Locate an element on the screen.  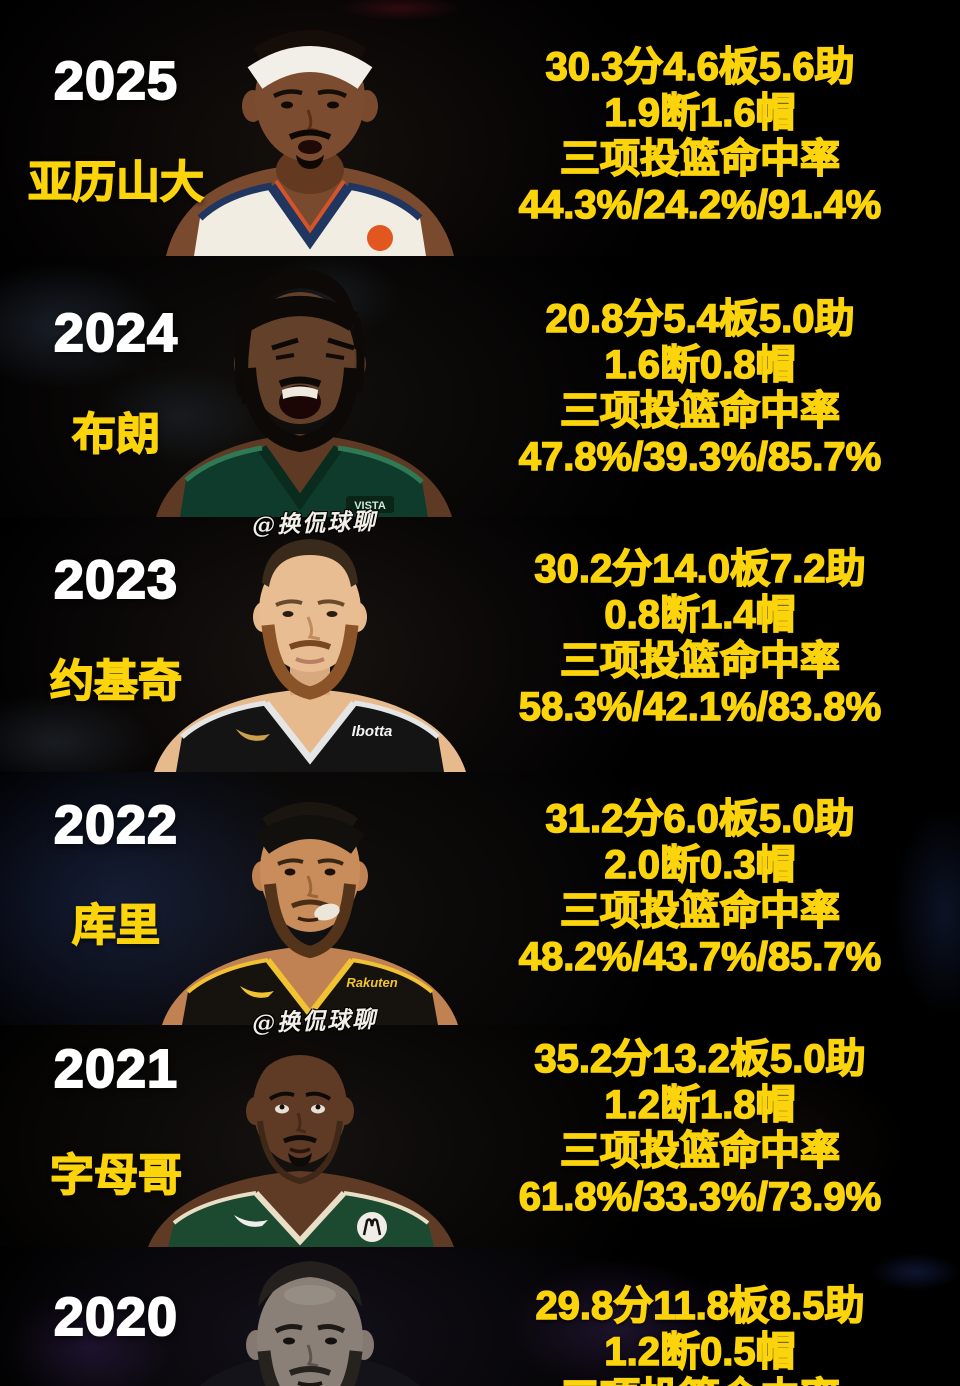
stat-line-percentages: 47.8%/39.3%/85.7% is located at coordinates (700, 457).